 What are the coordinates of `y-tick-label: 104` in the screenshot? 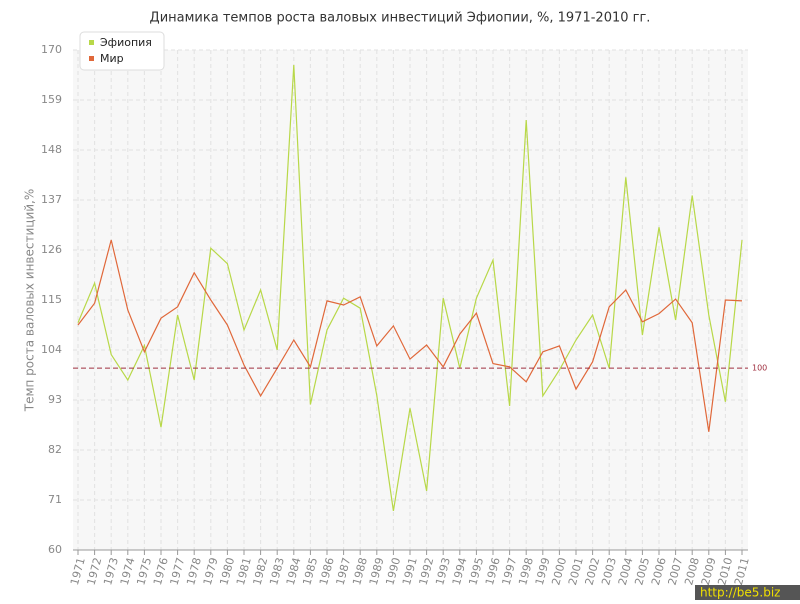 It's located at (51, 349).